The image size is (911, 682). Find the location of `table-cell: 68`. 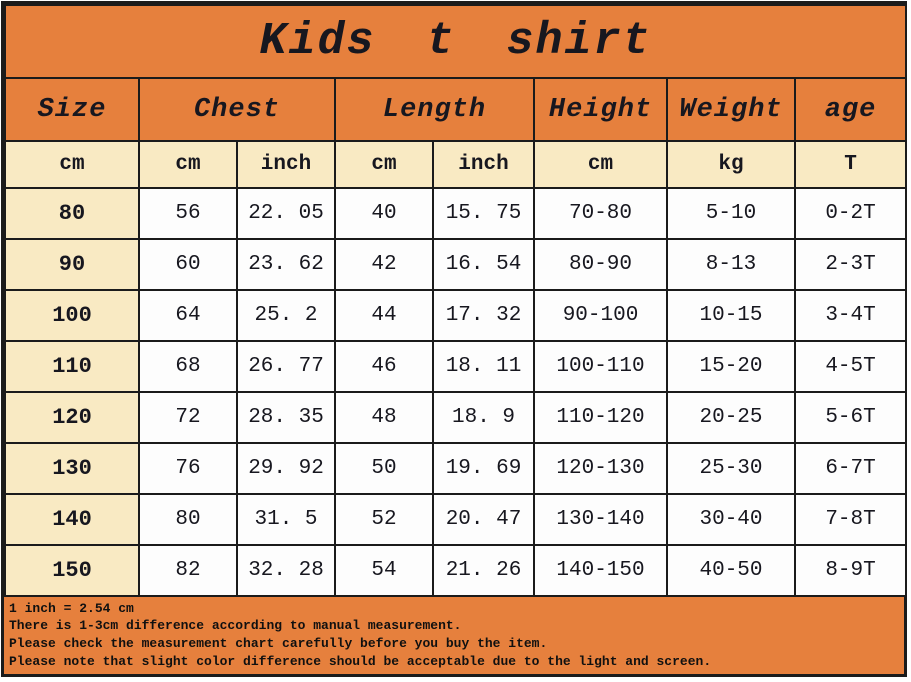

table-cell: 68 is located at coordinates (188, 366).